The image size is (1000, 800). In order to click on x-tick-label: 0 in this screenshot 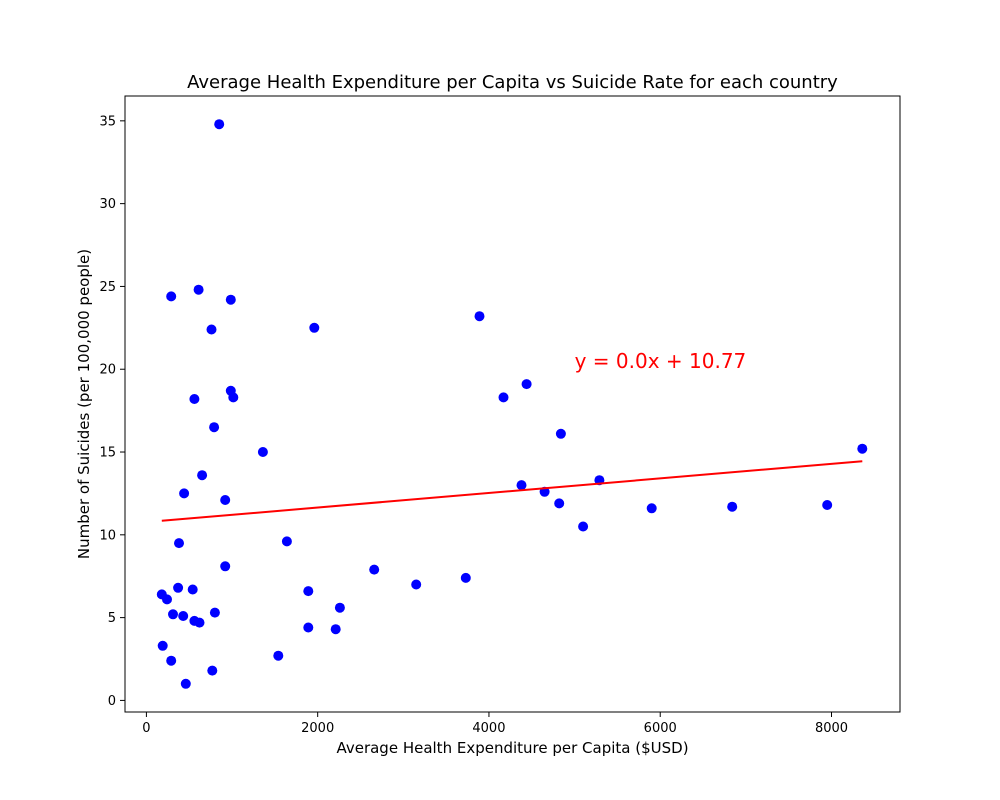, I will do `click(146, 728)`.